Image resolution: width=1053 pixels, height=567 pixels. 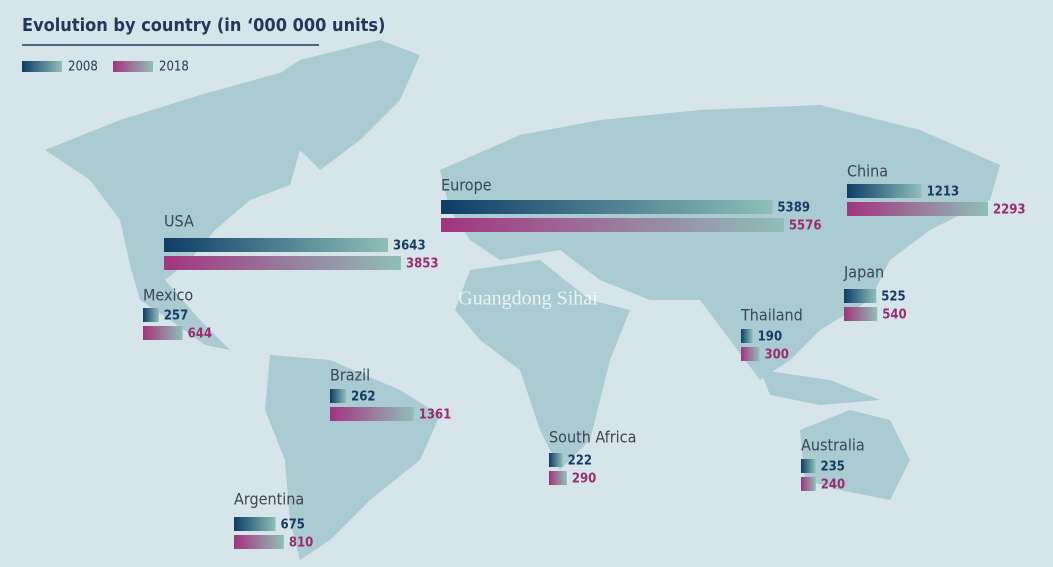 I want to click on value-label: 262, so click(x=363, y=397).